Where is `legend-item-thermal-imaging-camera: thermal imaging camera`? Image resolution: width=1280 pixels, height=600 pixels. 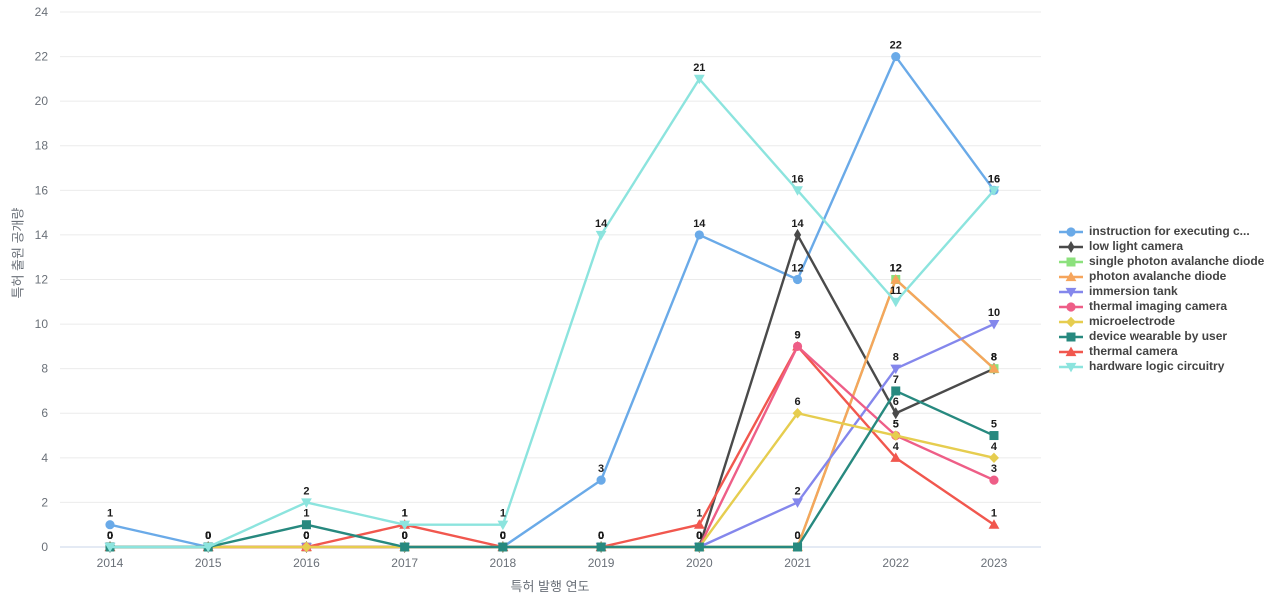
legend-item-thermal-imaging-camera: thermal imaging camera is located at coordinates (1161, 306).